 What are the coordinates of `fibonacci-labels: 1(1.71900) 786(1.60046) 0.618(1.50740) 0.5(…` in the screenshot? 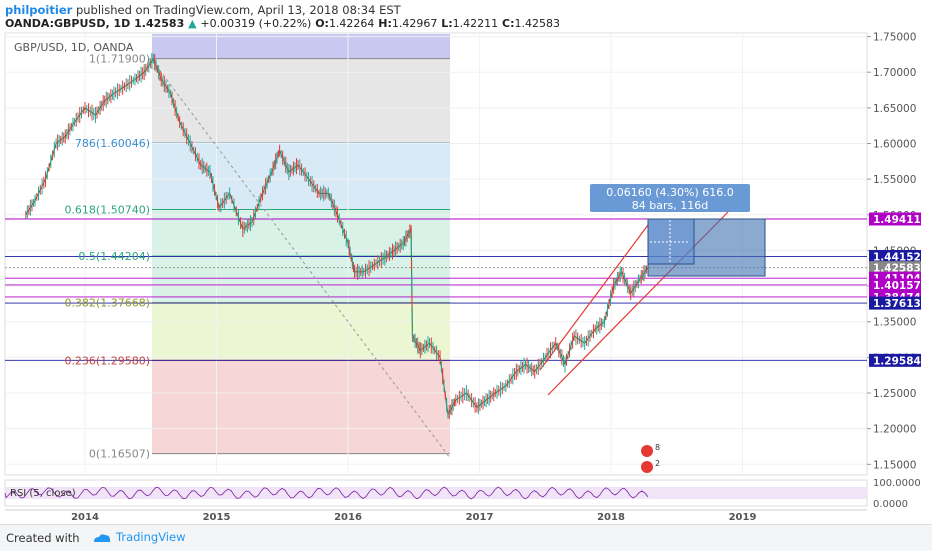 It's located at (107, 257).